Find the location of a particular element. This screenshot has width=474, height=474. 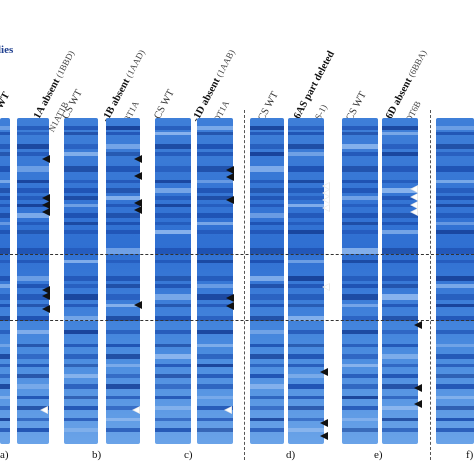

panel-letter-b: b) is located at coordinates (97, 455).